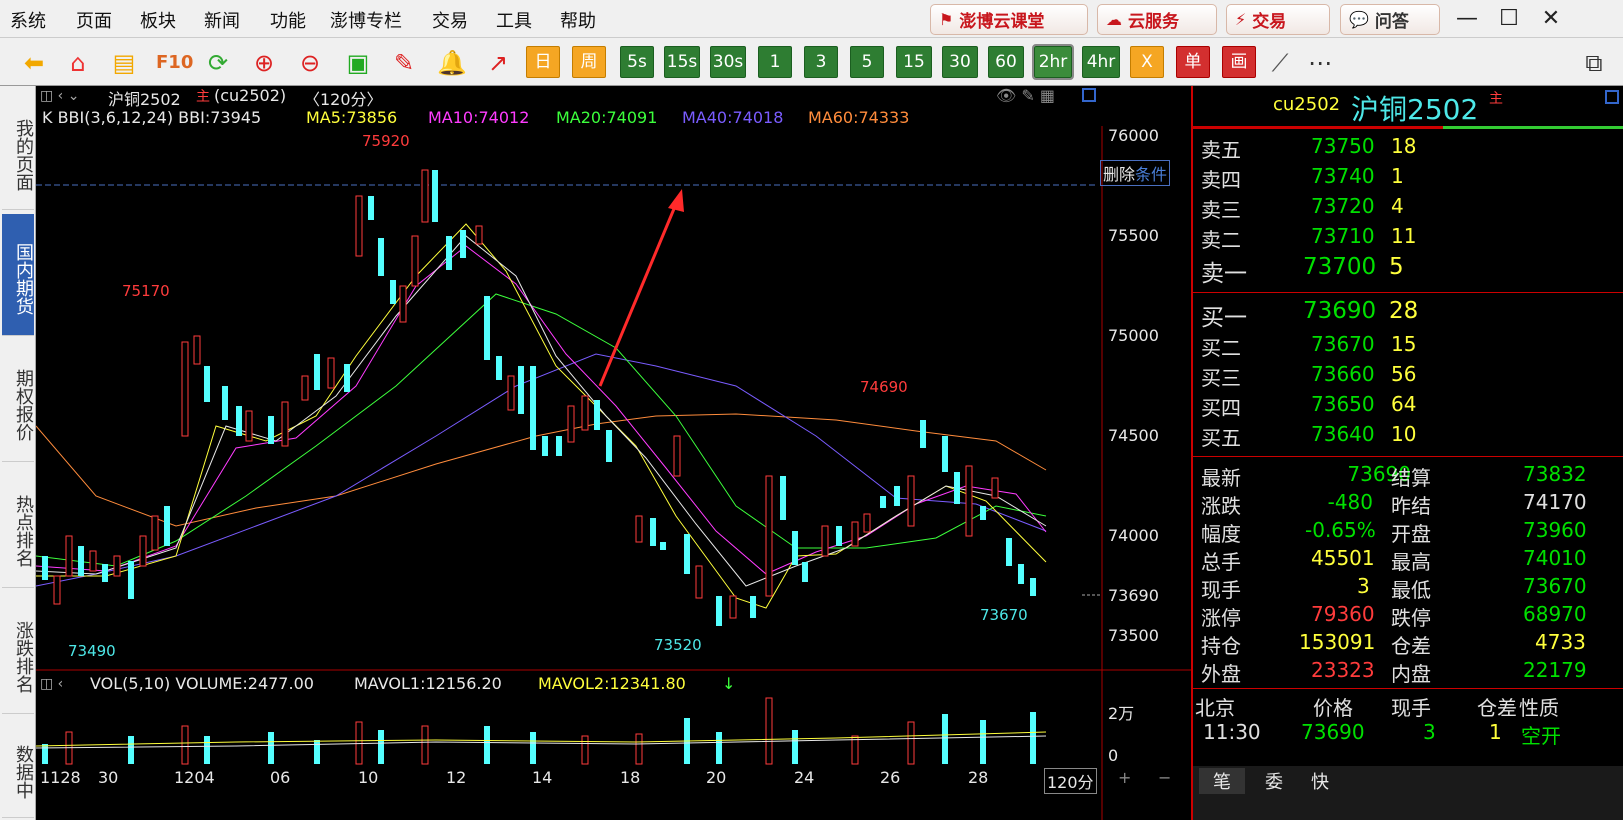  I want to click on low-annotation: 73490, so click(92, 651).